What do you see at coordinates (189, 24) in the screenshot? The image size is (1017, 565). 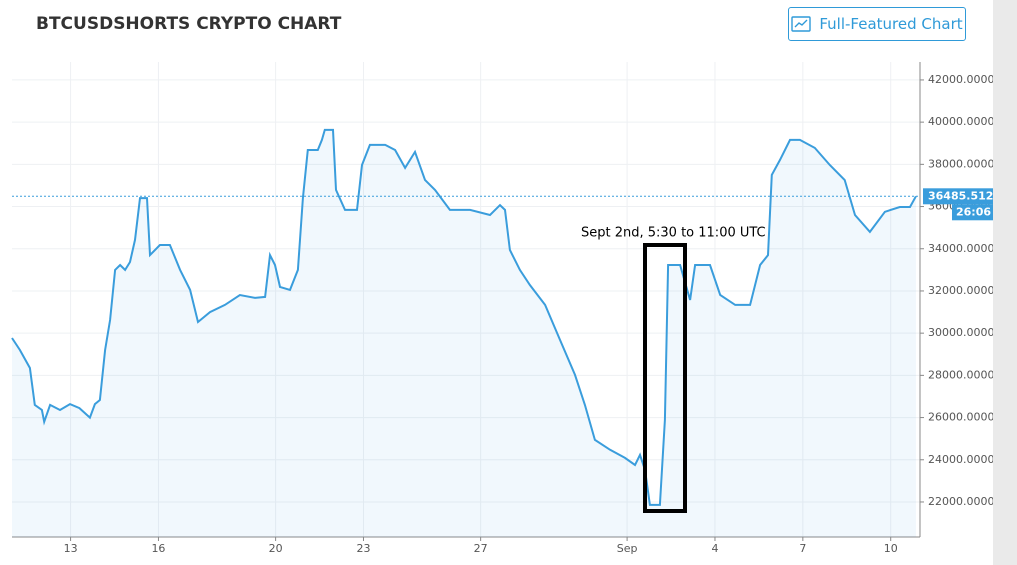 I see `title: BTCUSDSHORTS CRYPTO CHART` at bounding box center [189, 24].